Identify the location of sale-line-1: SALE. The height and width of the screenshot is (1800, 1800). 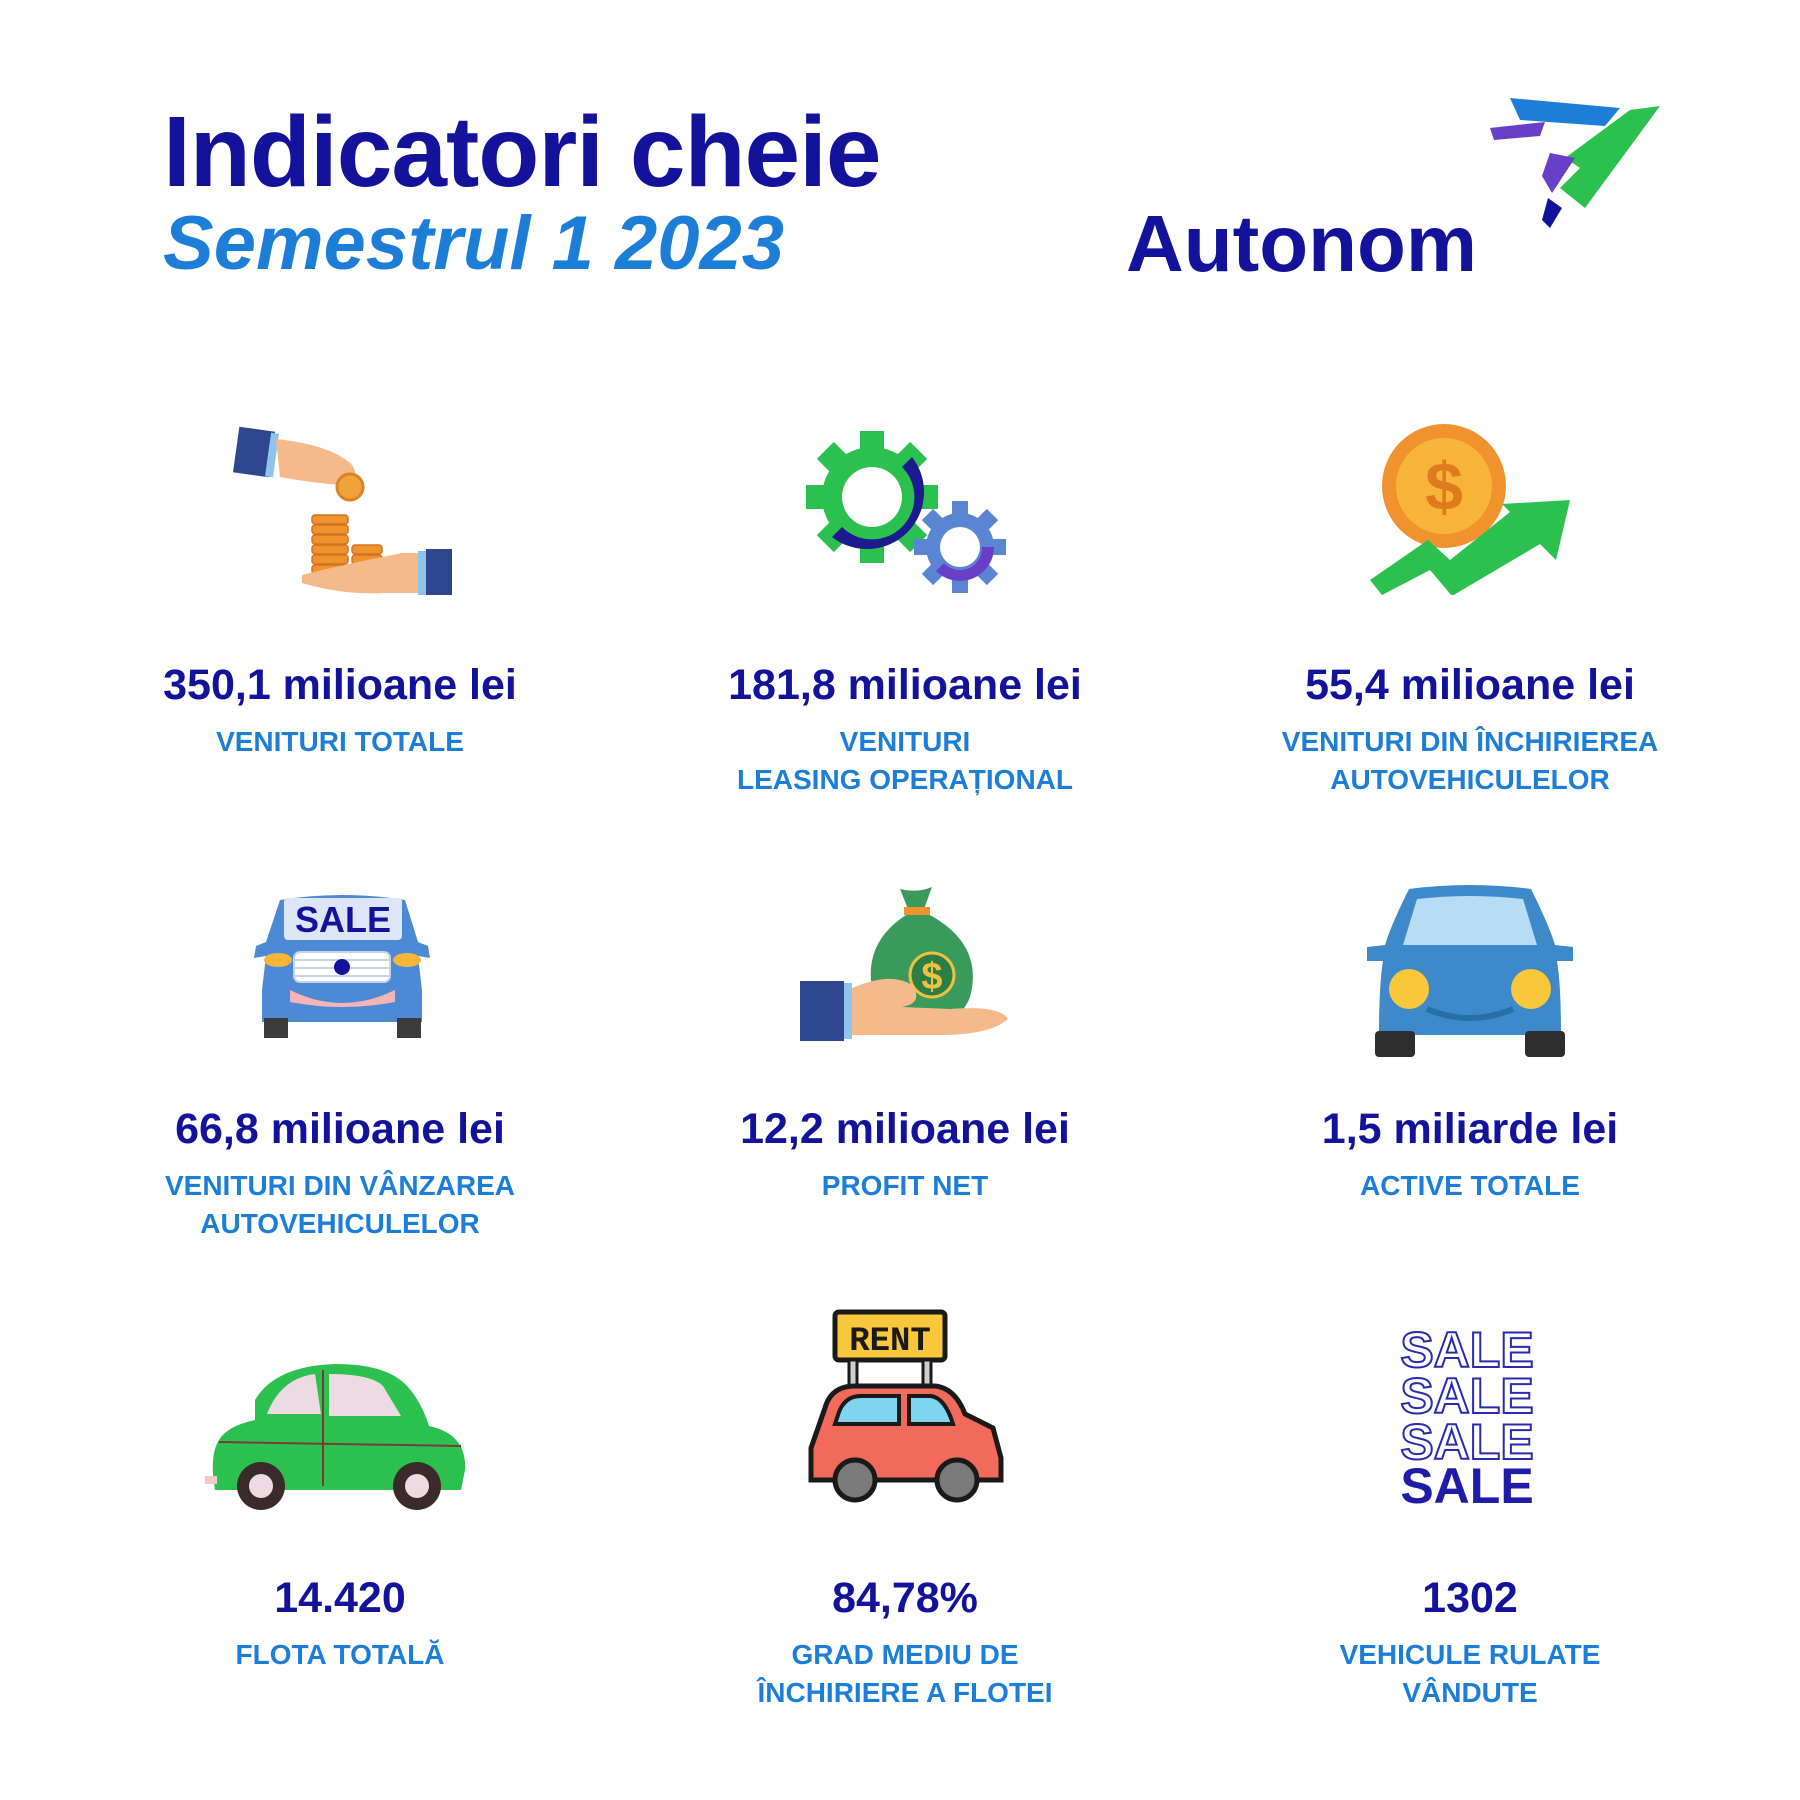
(1466, 1351).